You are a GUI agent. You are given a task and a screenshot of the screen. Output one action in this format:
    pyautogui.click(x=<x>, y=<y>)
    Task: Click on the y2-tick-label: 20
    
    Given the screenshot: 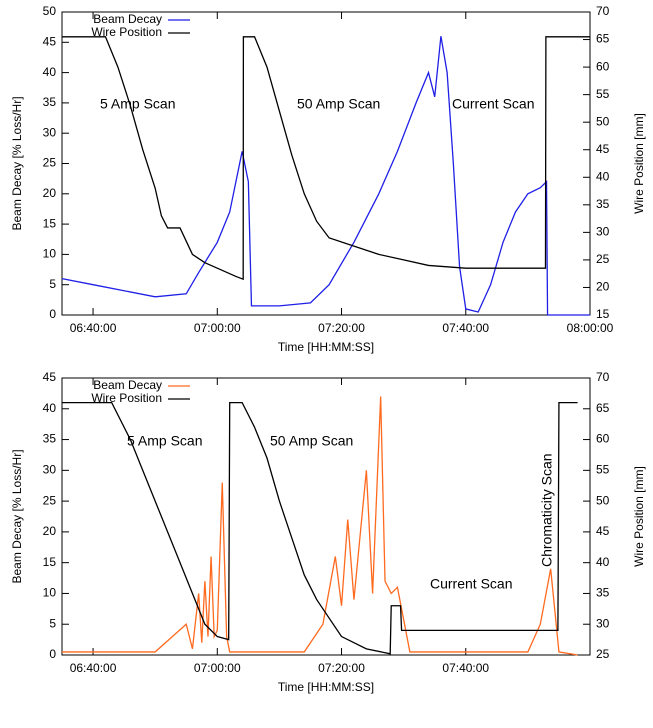 What is the action you would take?
    pyautogui.click(x=603, y=287)
    